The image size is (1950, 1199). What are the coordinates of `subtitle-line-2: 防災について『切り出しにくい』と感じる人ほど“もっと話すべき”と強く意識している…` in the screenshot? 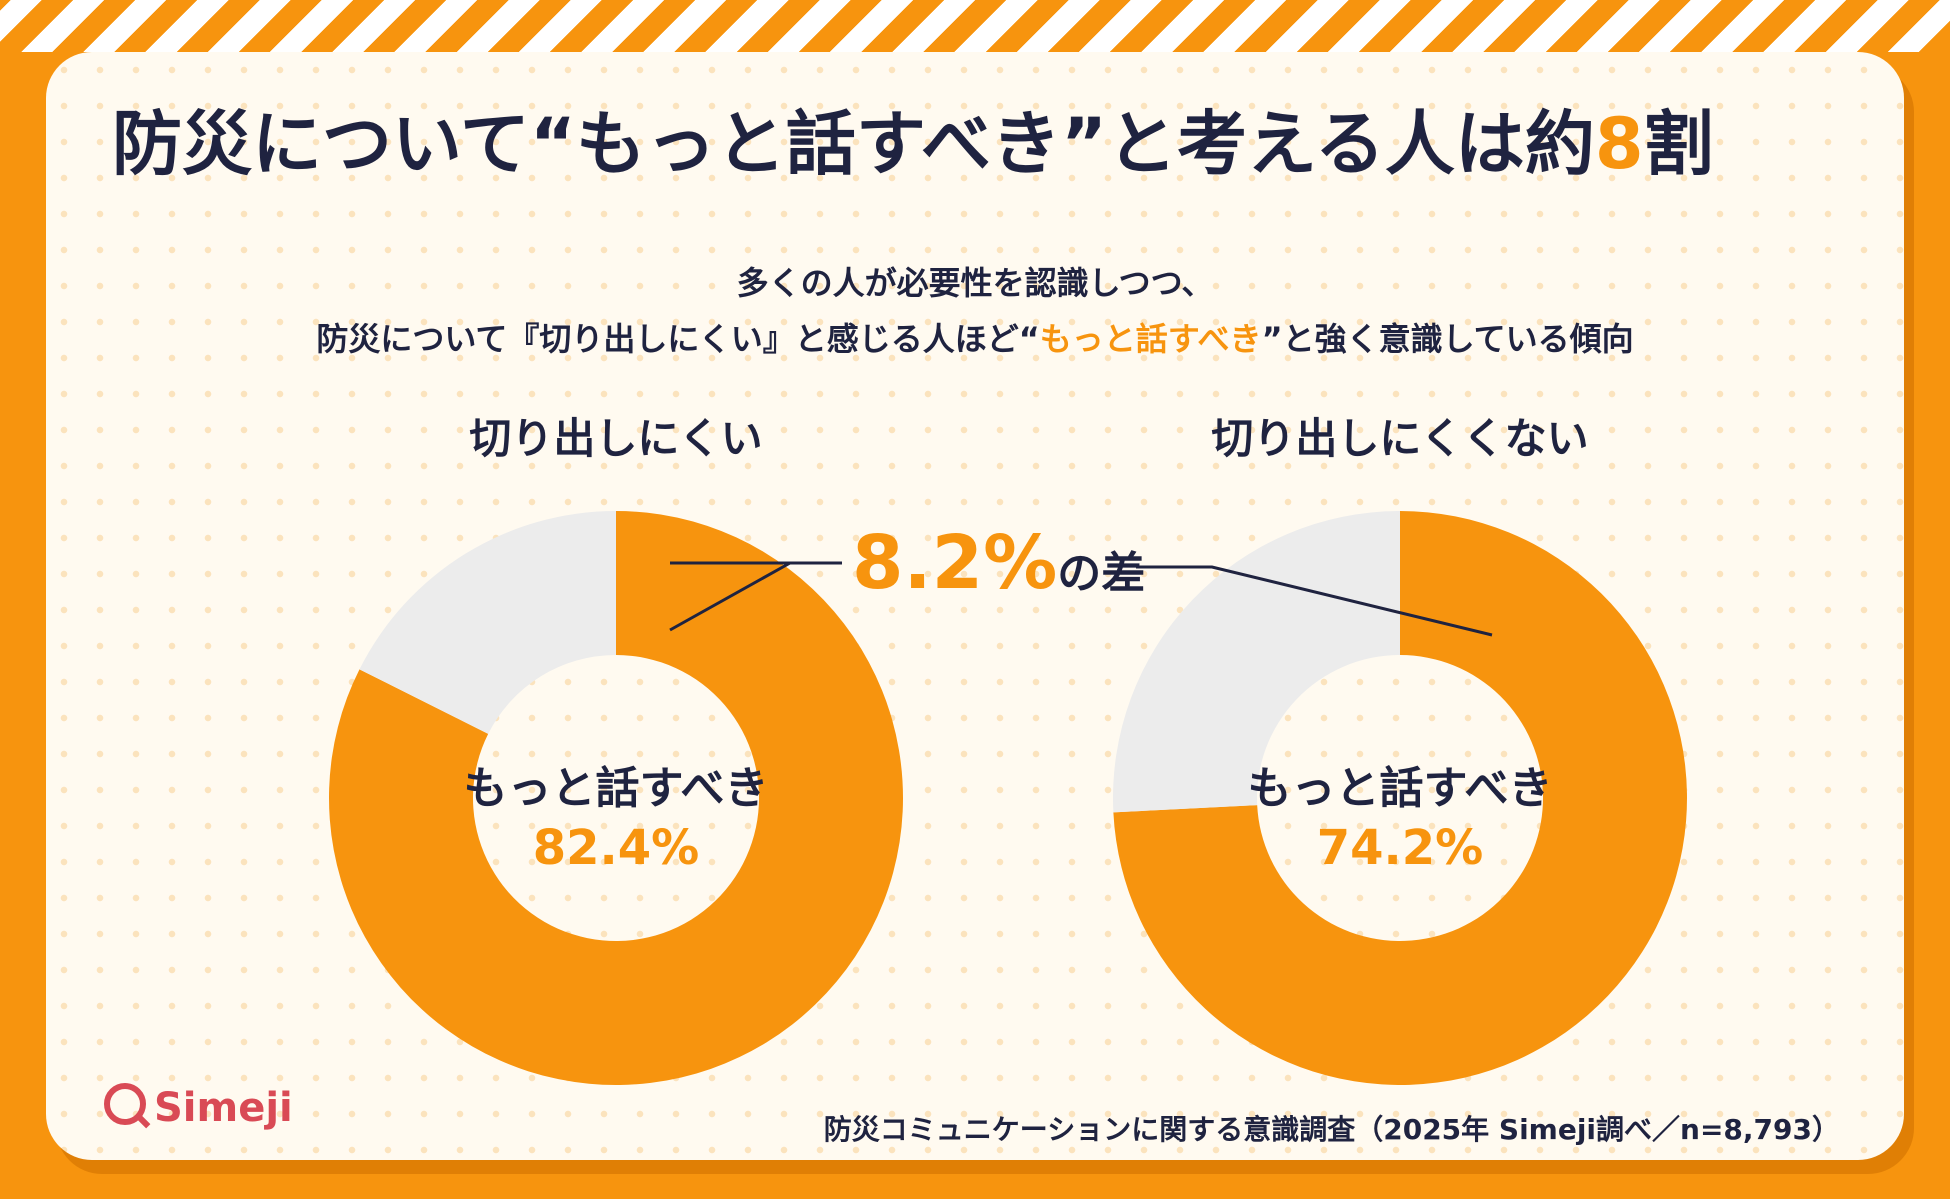 It's located at (975, 337).